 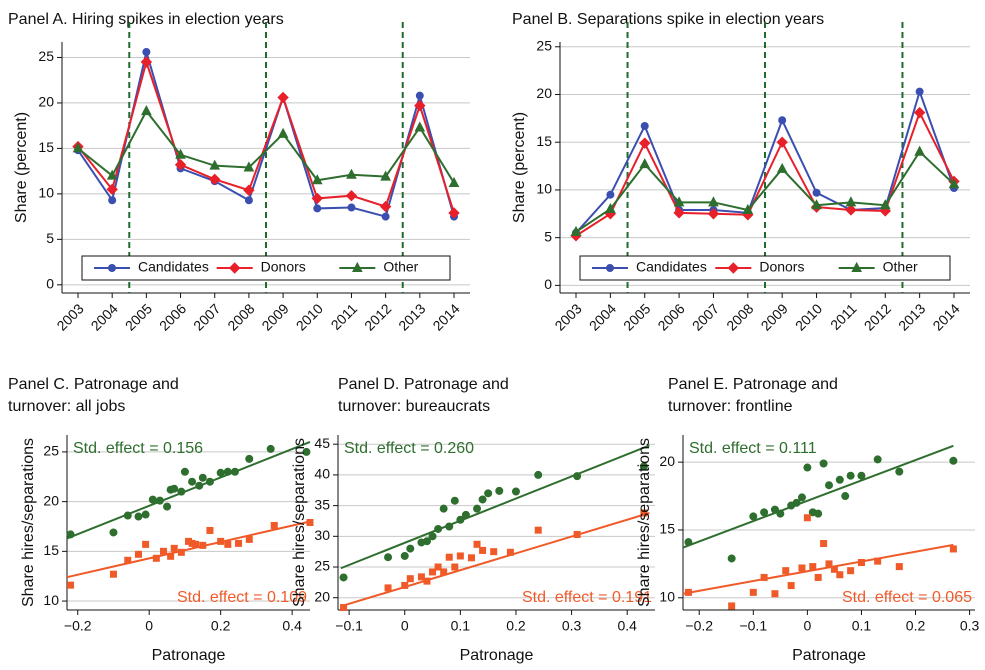 I want to click on y-tick-label: 15, so click(x=46, y=147).